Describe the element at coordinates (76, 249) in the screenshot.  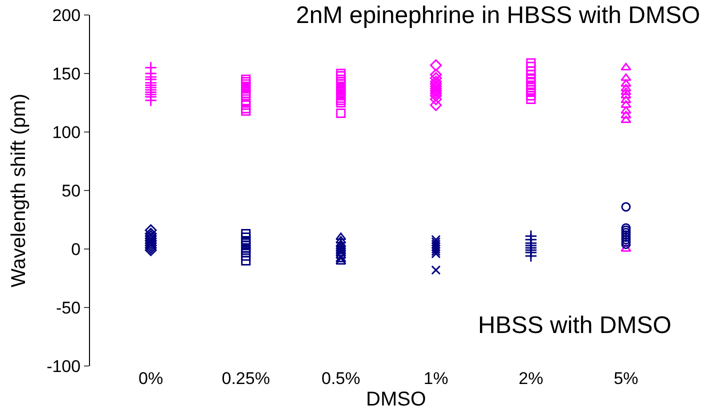
I see `y-tick-label: 0` at that location.